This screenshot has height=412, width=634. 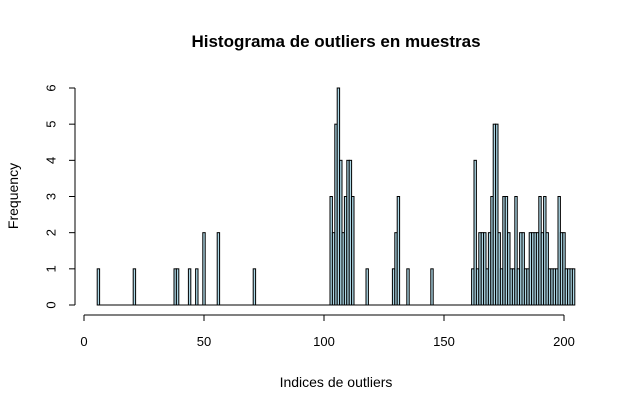 I want to click on x-axis: 0 50 100 150 200, so click(x=327, y=331).